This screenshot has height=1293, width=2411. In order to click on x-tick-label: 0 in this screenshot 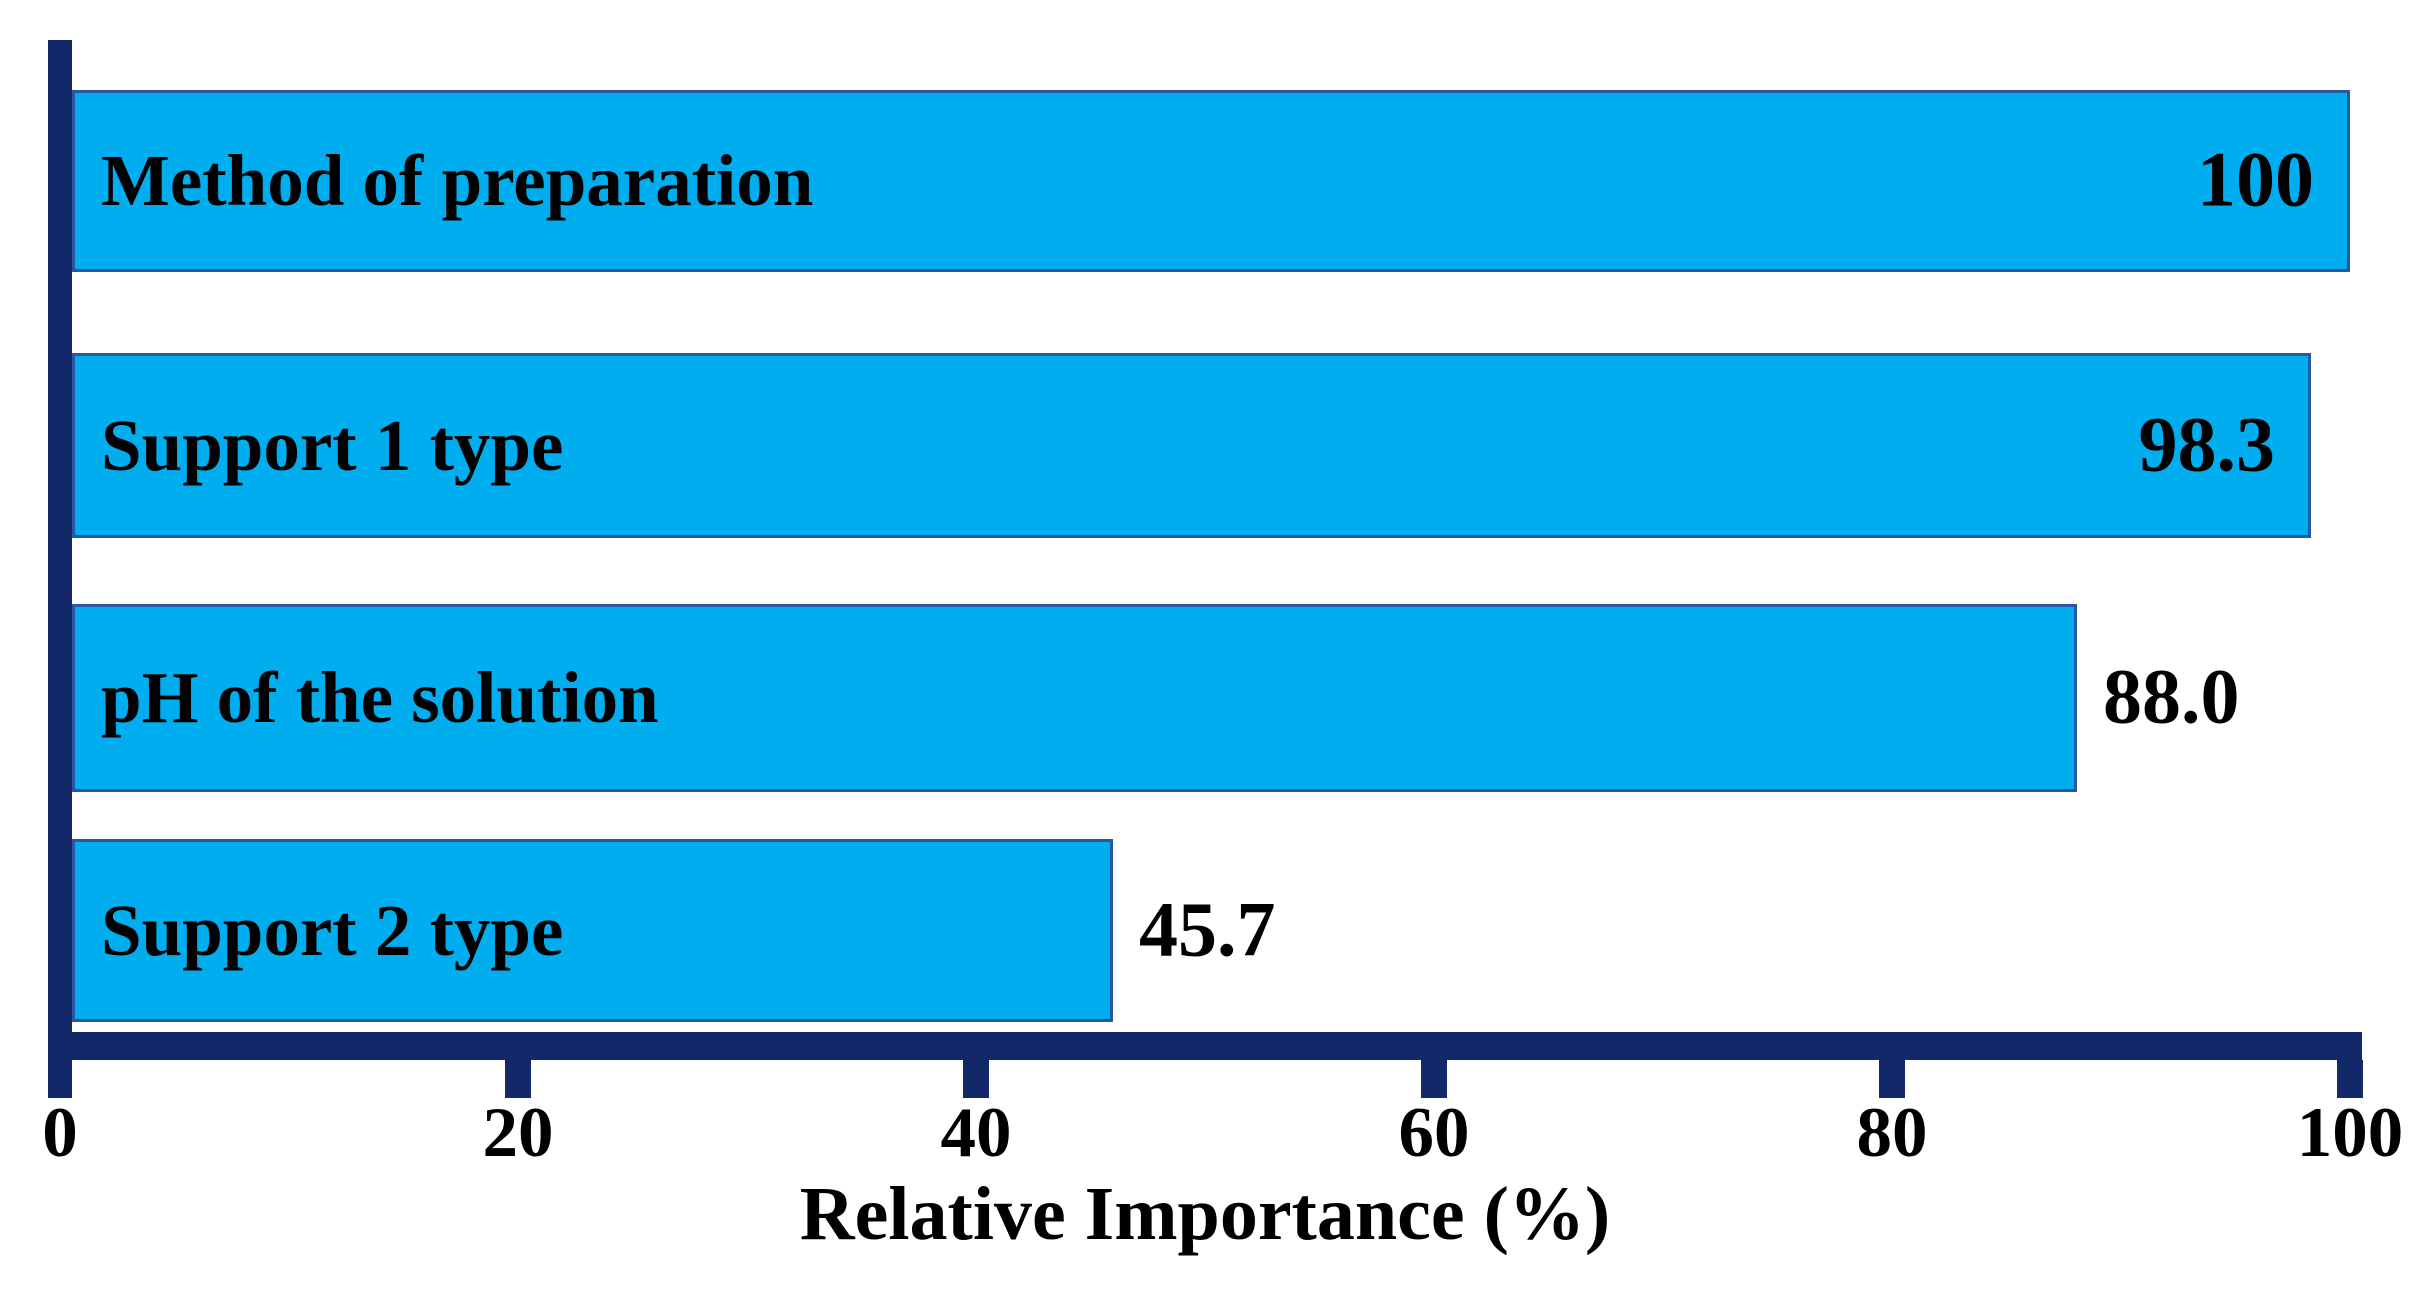, I will do `click(60, 1133)`.